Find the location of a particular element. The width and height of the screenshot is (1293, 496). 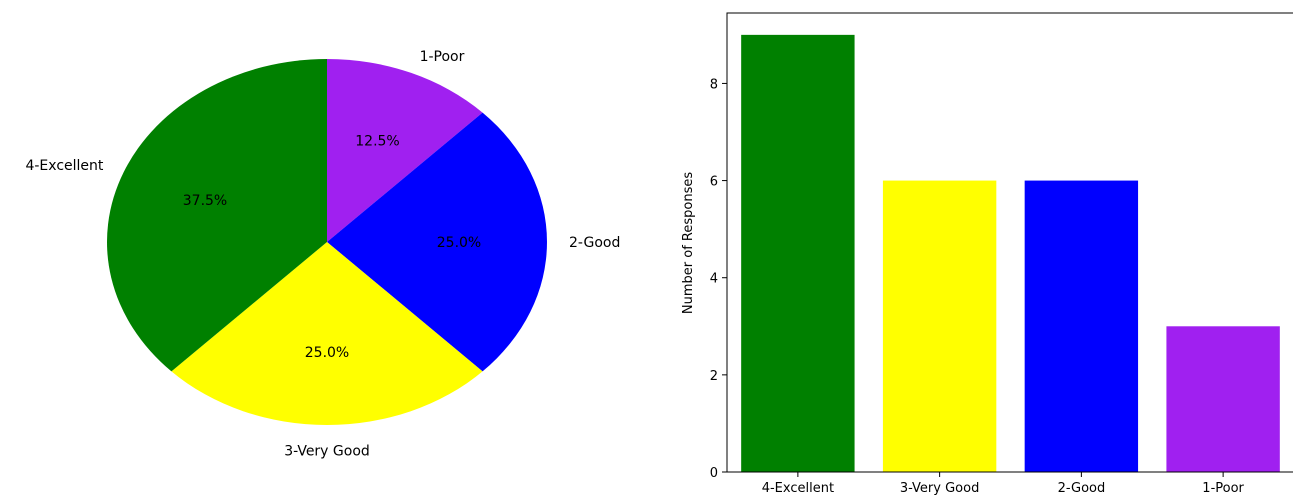

pie-percent-label: 37.5% is located at coordinates (205, 201).